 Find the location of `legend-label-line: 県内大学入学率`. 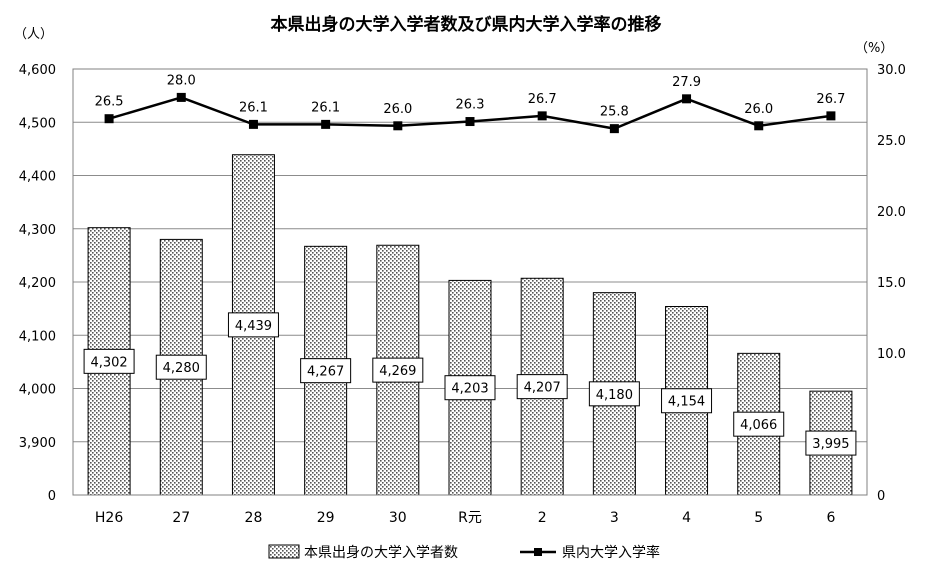

legend-label-line: 県内大学入学率 is located at coordinates (611, 552).